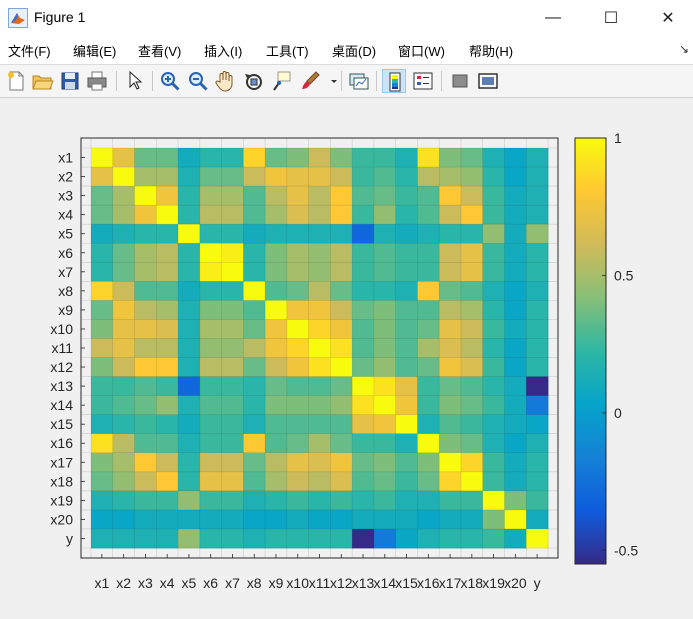  What do you see at coordinates (167, 519) in the screenshot?
I see `heatmap-cell-x20-x4` at bounding box center [167, 519].